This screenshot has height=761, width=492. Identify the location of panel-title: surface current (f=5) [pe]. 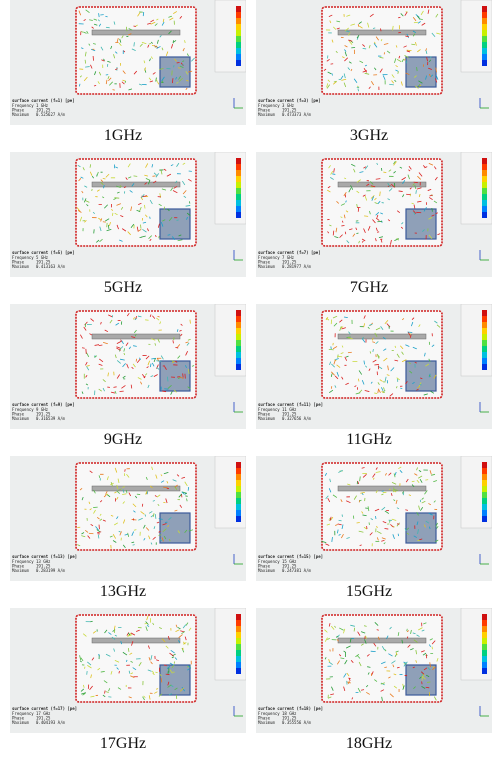
(43, 252).